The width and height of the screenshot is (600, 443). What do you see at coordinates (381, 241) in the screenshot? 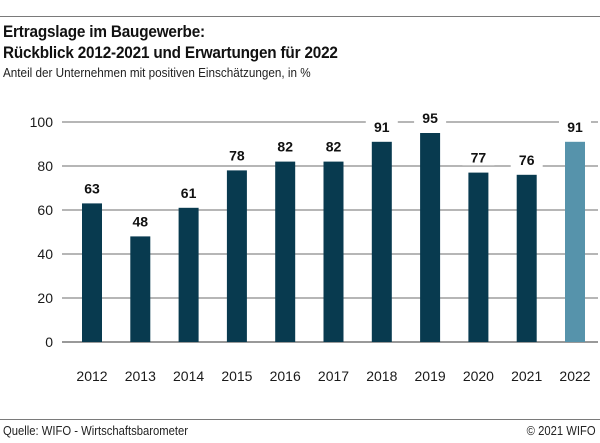
I see `bar-2018` at bounding box center [381, 241].